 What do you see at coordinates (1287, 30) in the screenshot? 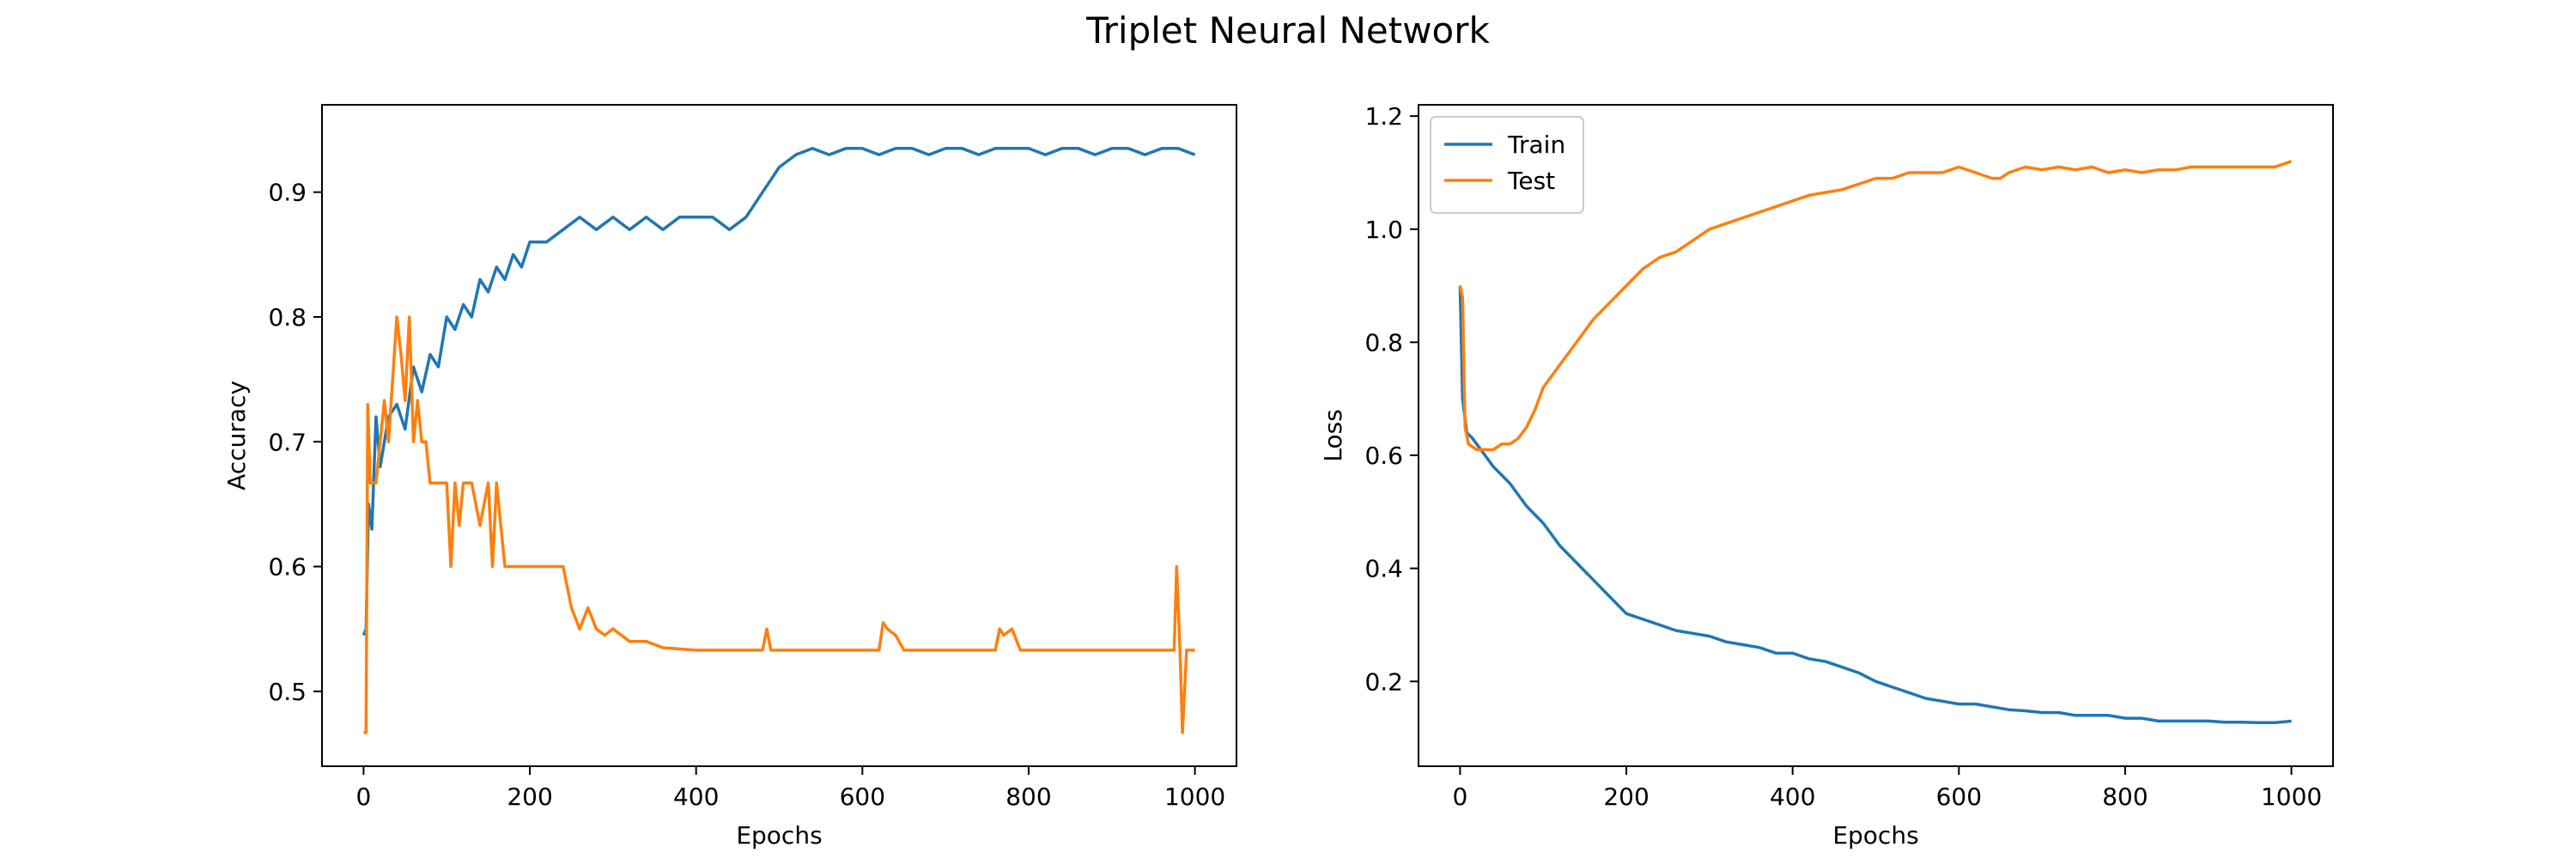
I see `figure-title: Triplet Neural Network` at bounding box center [1287, 30].